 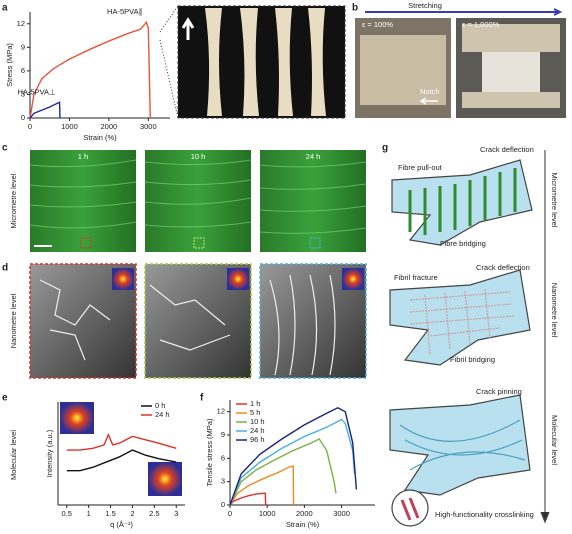 What do you see at coordinates (472, 359) in the screenshot?
I see `annotation: Fibril bridging` at bounding box center [472, 359].